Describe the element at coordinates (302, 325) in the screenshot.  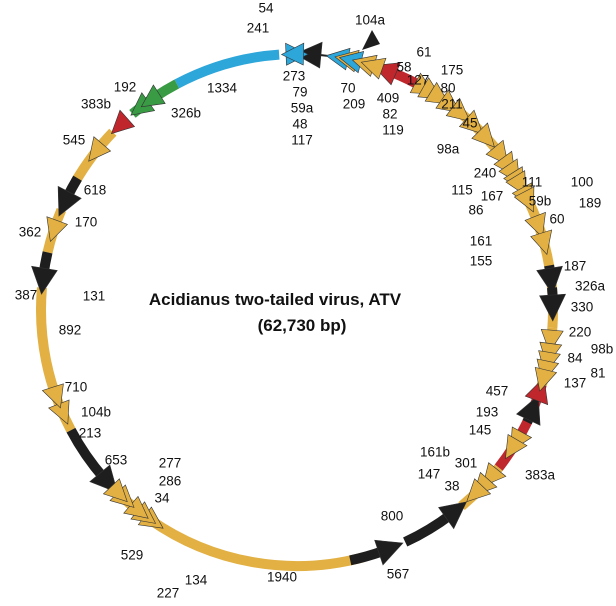
I see `genome-size: (62,730 bp)` at that location.